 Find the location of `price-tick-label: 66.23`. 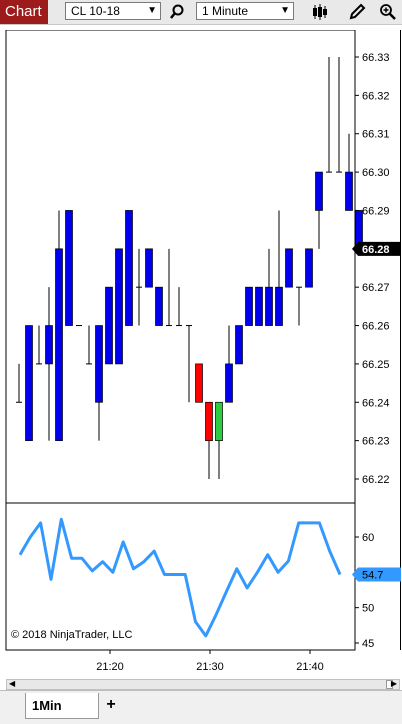

price-tick-label: 66.23 is located at coordinates (376, 442).